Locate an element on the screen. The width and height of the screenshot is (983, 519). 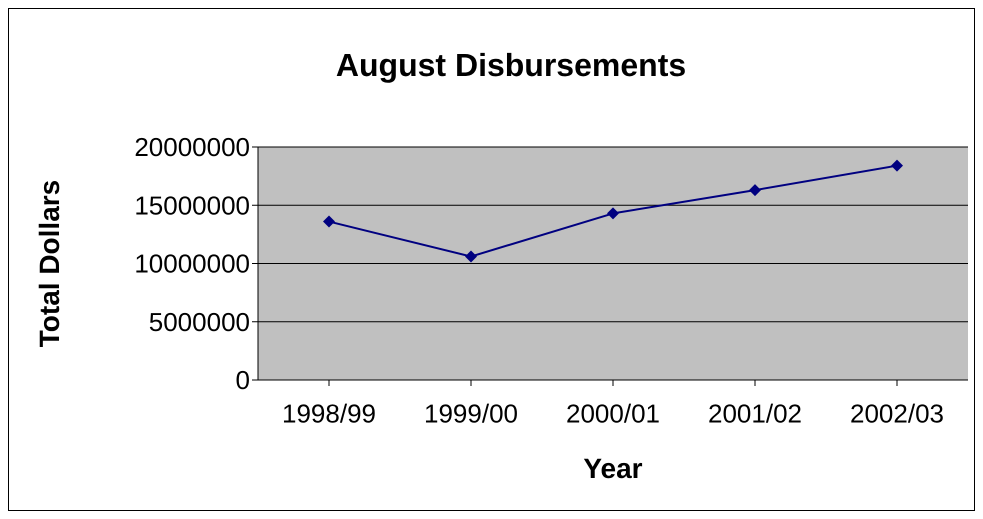
y-tick-label: 10000000 is located at coordinates (192, 263).